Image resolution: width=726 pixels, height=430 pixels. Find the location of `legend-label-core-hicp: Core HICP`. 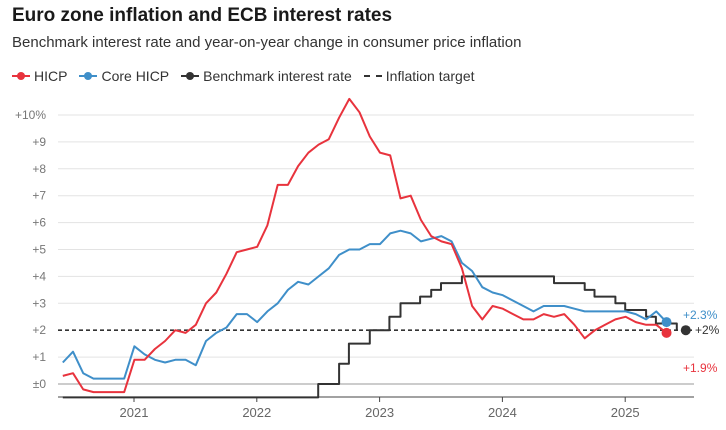

legend-label-core-hicp: Core HICP is located at coordinates (135, 76).